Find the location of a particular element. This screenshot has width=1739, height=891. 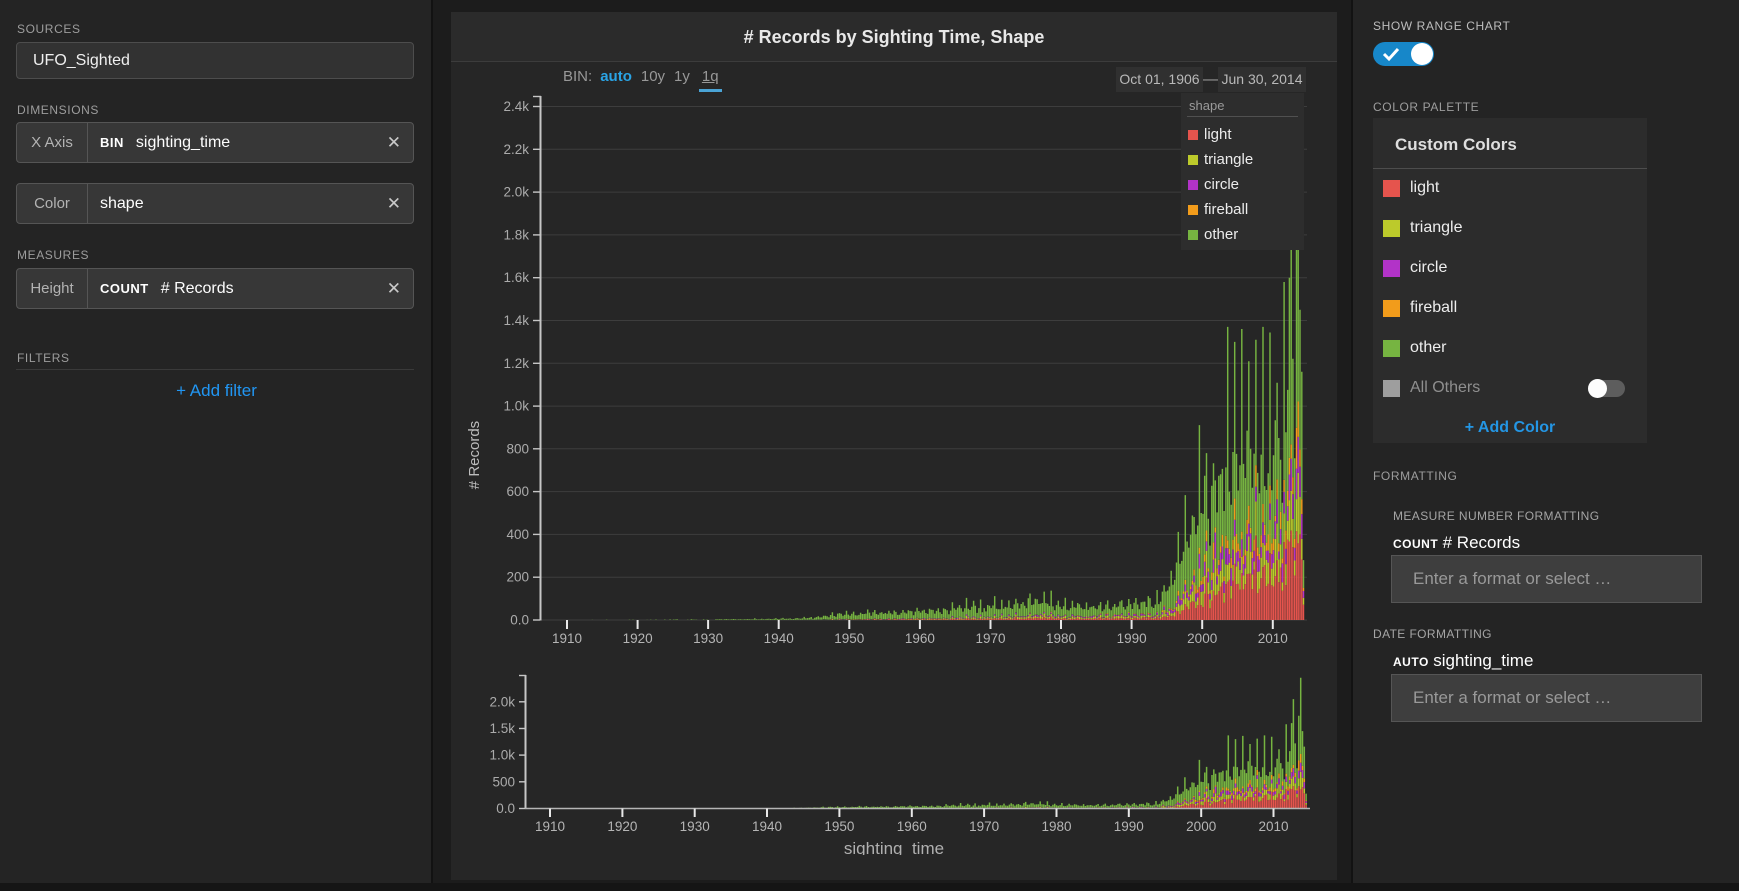

svg-text: 200 is located at coordinates (517, 577).